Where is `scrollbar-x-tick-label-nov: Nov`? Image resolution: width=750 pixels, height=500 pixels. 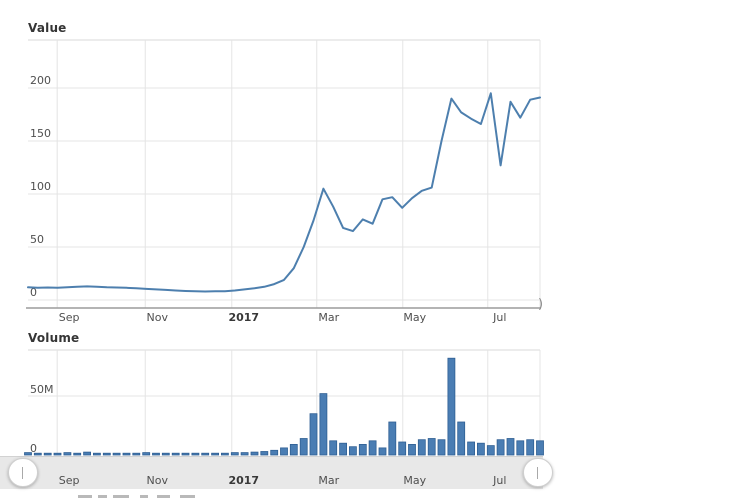
scrollbar-x-tick-label-nov: Nov is located at coordinates (157, 480).